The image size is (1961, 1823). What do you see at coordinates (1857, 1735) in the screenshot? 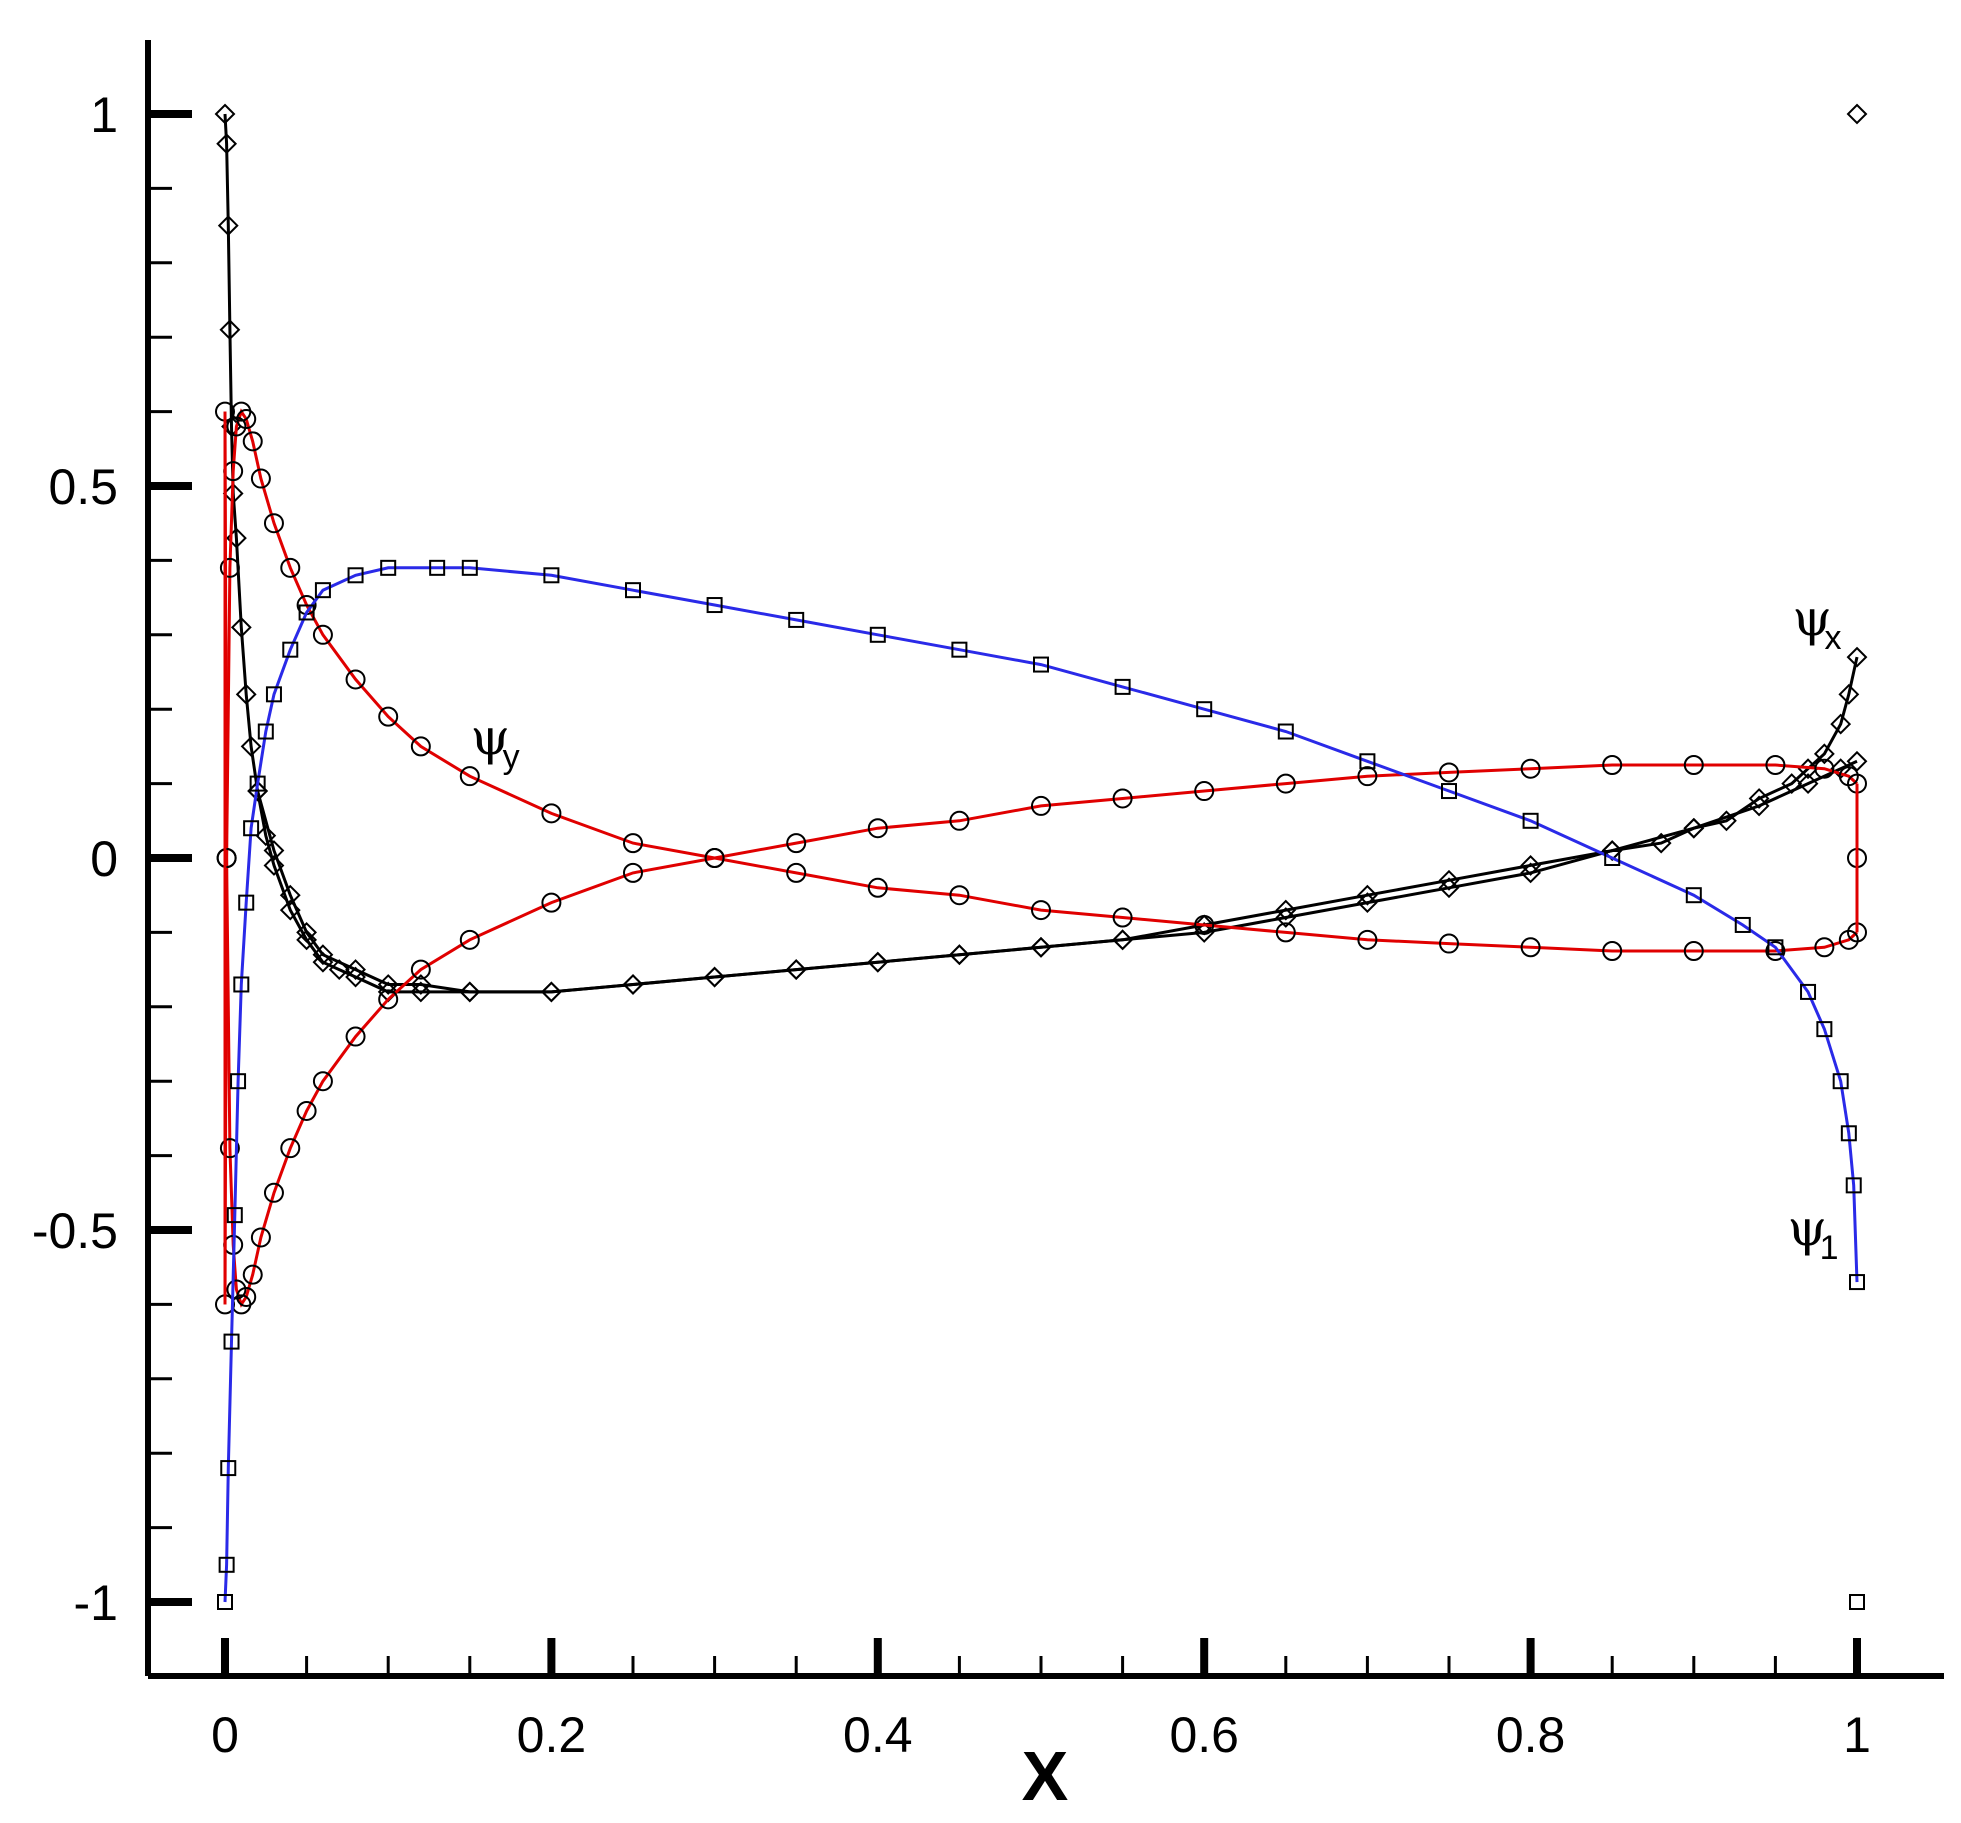
I see `x-tick-label: 1` at bounding box center [1857, 1735].